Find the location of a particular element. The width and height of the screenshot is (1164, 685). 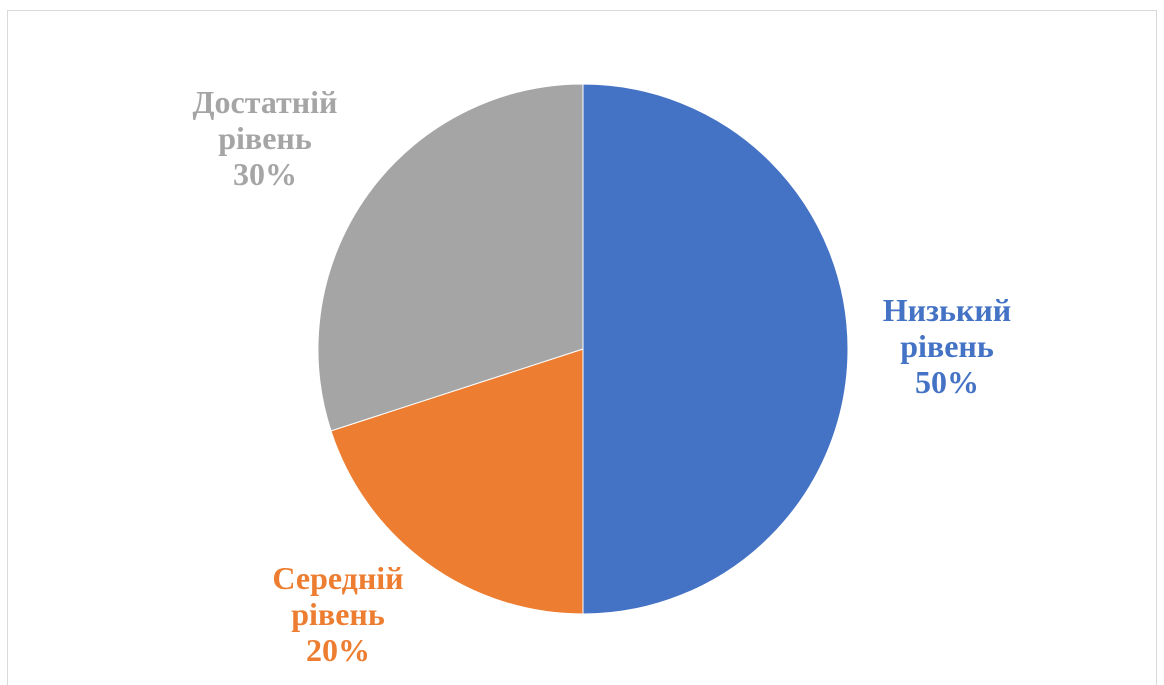

label-slice-1-line-2: рівень is located at coordinates (338, 614).